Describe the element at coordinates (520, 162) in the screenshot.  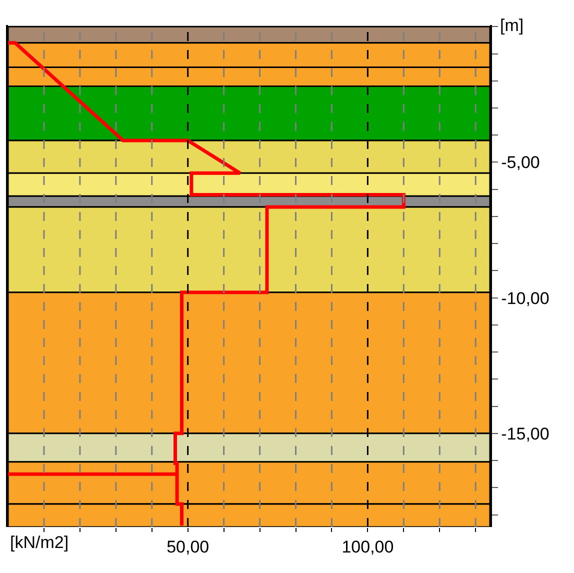
I see `y-tick-label: -5,00` at that location.